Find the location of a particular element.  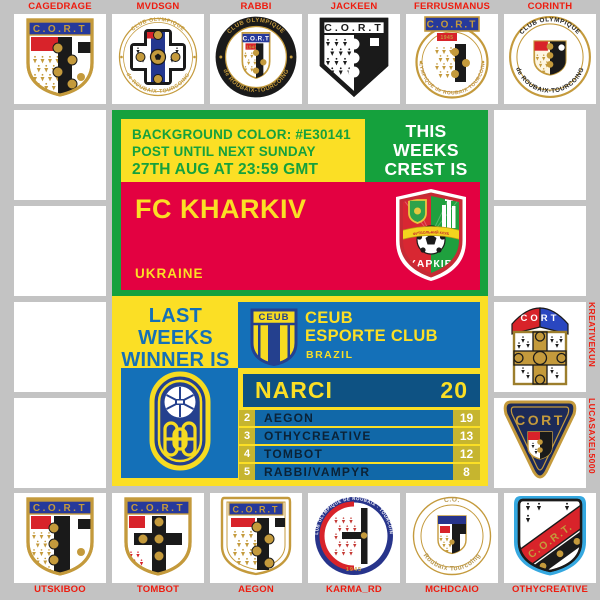

crest-cell-cagedrage: C.O.R.T is located at coordinates (60, 59).